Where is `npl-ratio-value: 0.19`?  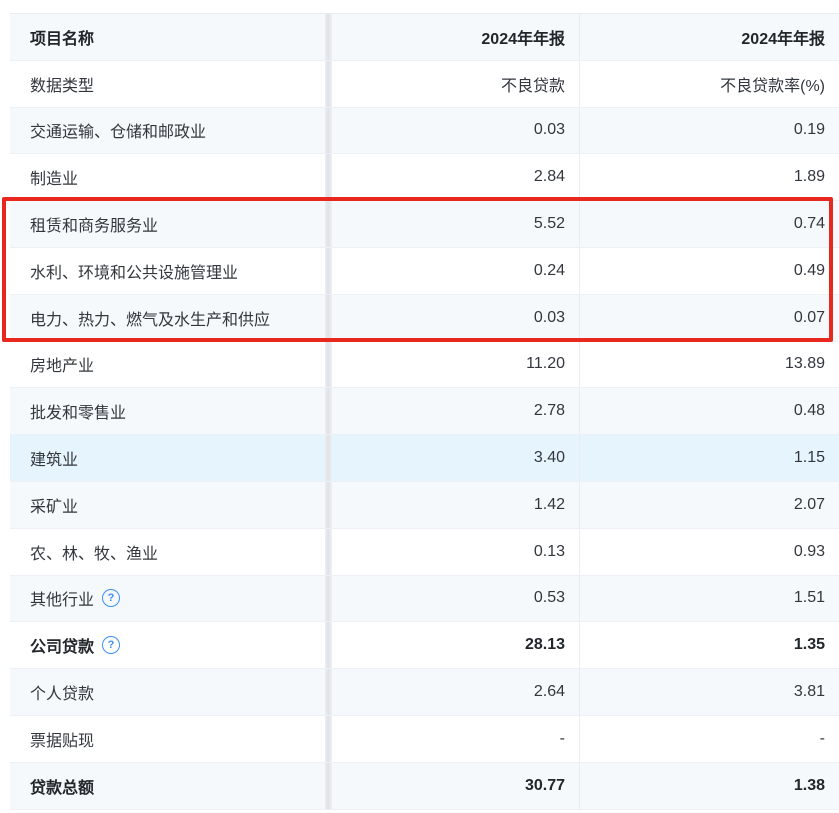
npl-ratio-value: 0.19 is located at coordinates (709, 130).